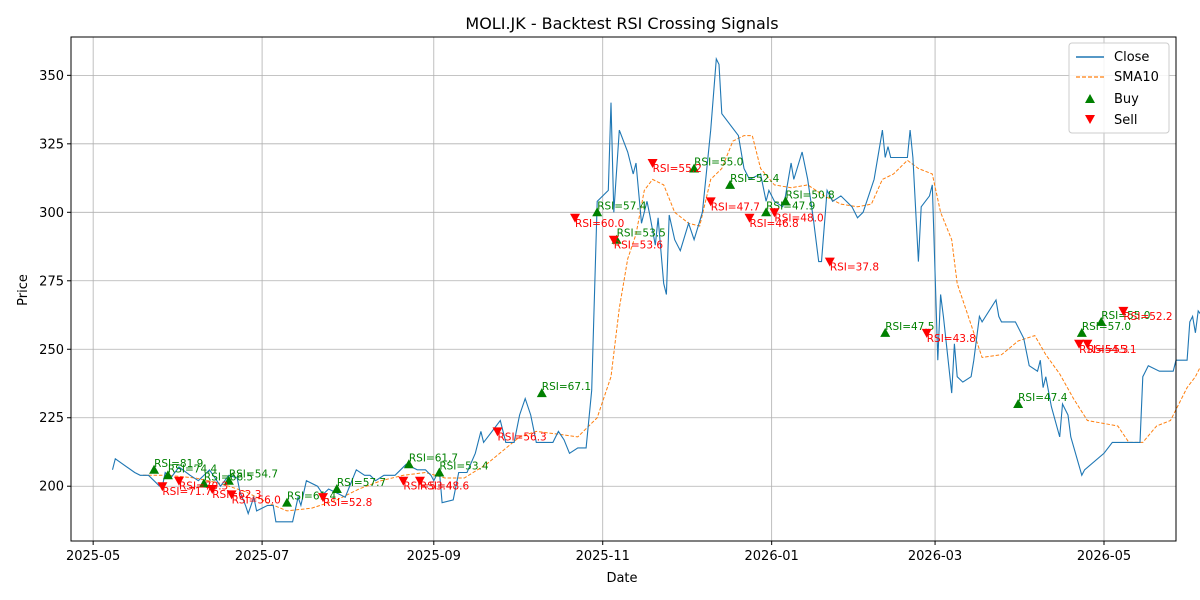  What do you see at coordinates (1111, 350) in the screenshot?
I see `sell-label: RSI=55.1` at bounding box center [1111, 350].